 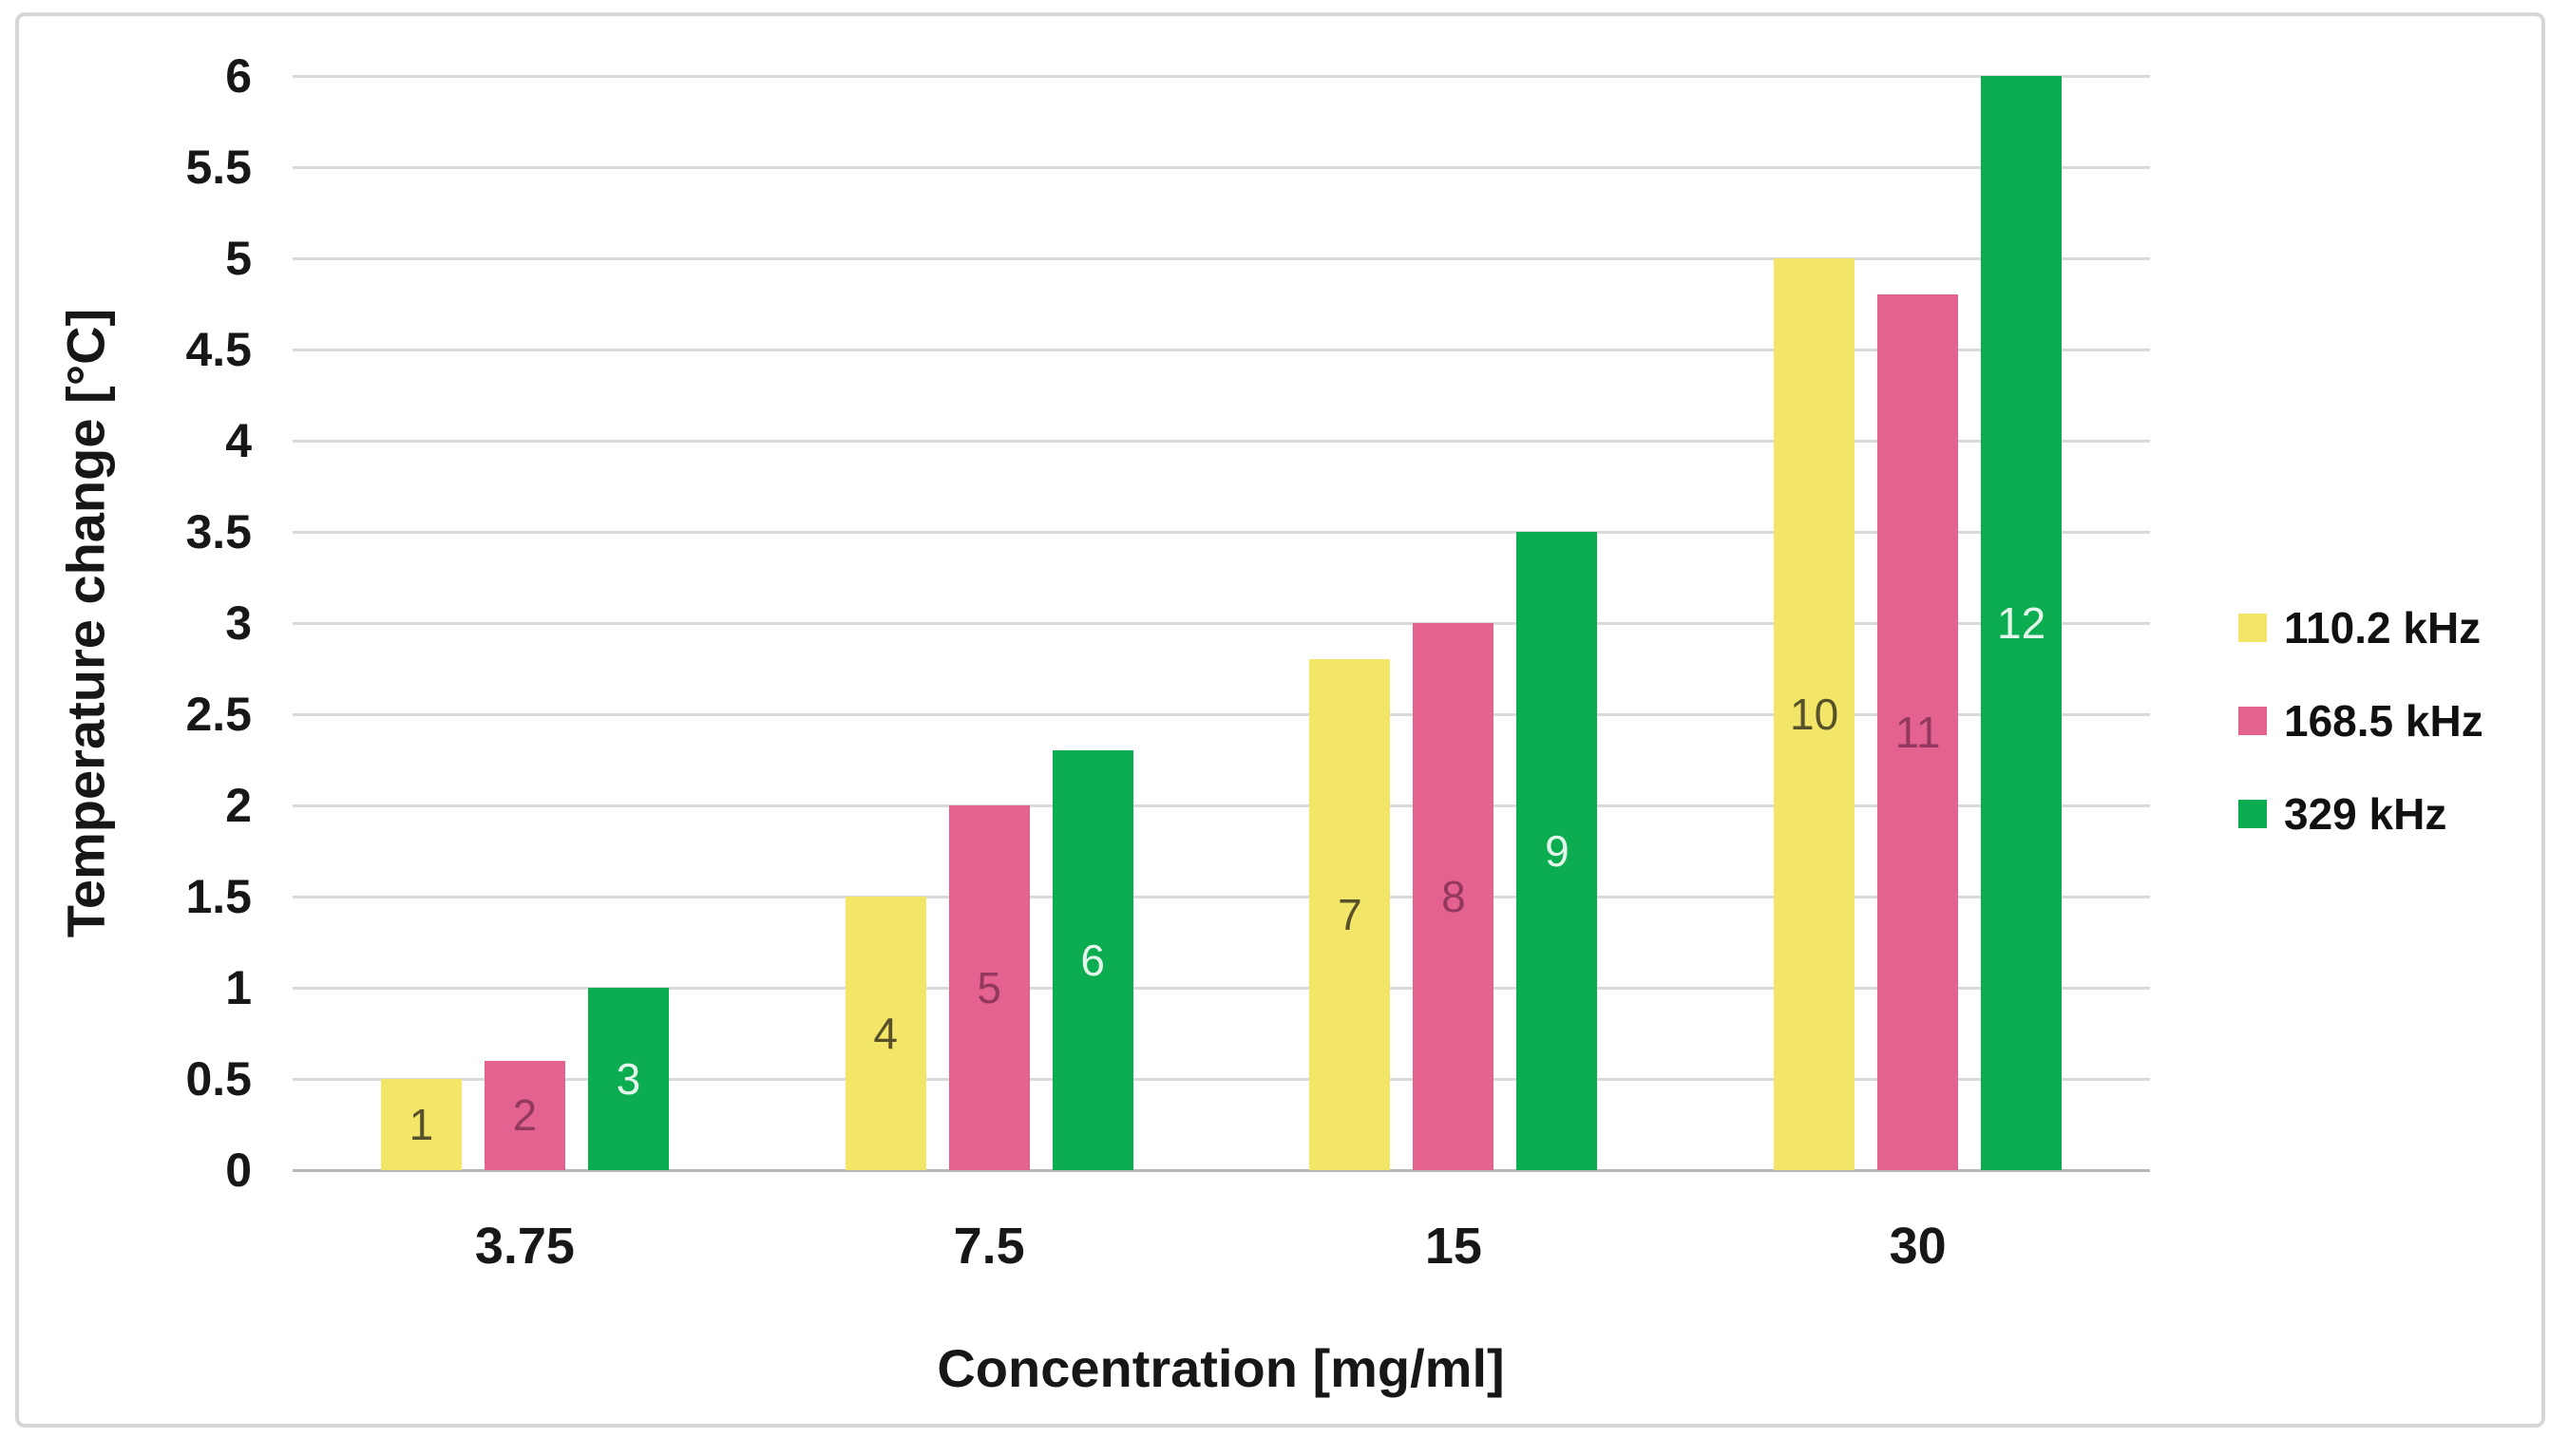 I want to click on bar-data-label: 2, so click(x=525, y=1115).